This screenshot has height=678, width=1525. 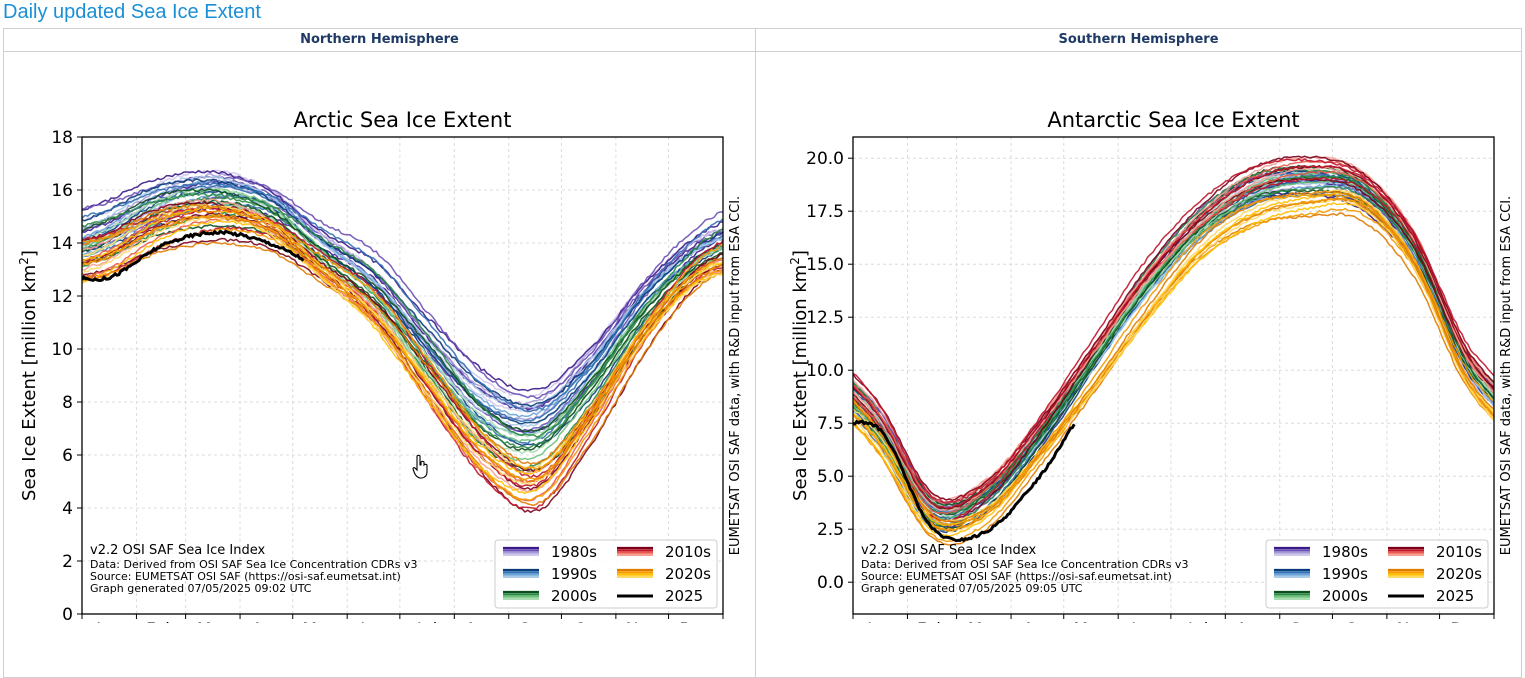 What do you see at coordinates (67, 614) in the screenshot?
I see `y-tick-label: 0` at bounding box center [67, 614].